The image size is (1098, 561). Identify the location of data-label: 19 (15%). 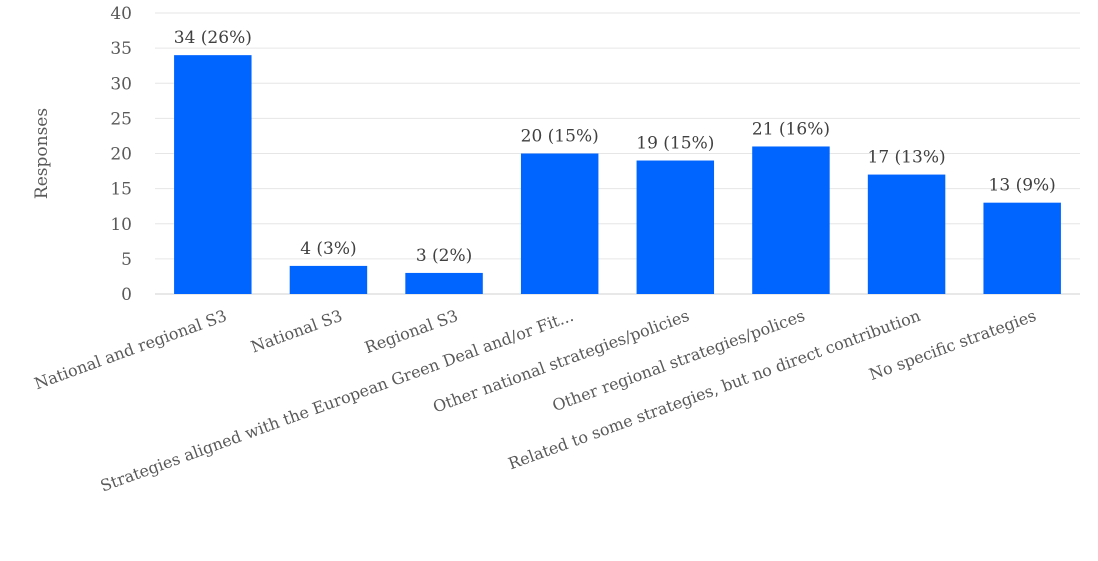
(675, 144).